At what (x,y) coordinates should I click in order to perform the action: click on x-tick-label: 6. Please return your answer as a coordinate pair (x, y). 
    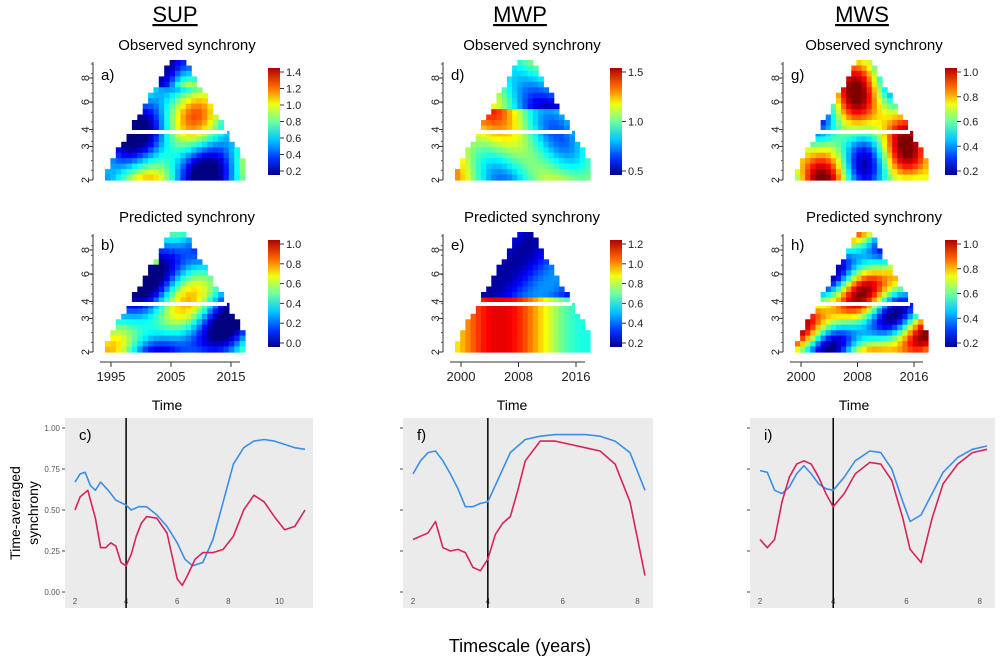
    Looking at the image, I should click on (177, 601).